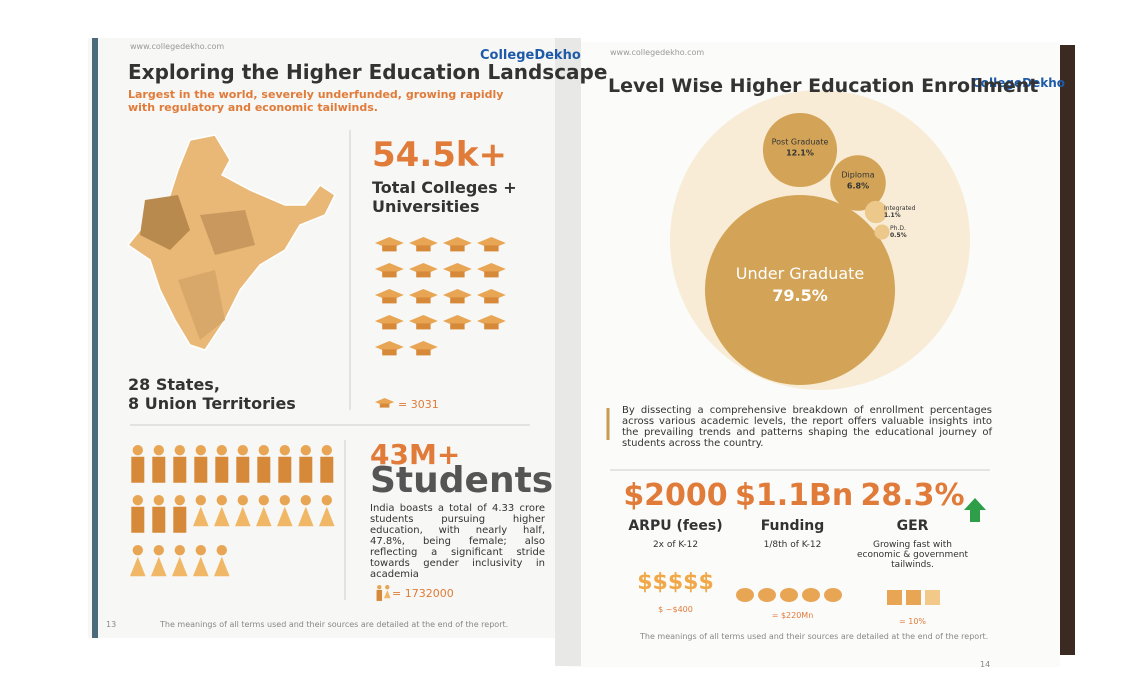  Describe the element at coordinates (800, 141) in the screenshot. I see `bubble-label: Post Graduate` at that location.